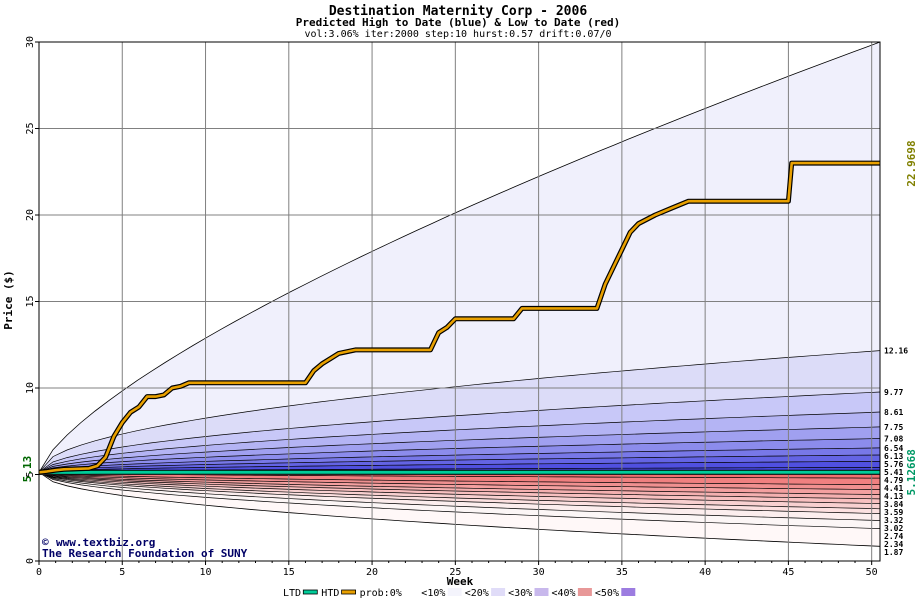 The height and width of the screenshot is (600, 920). What do you see at coordinates (460, 581) in the screenshot?
I see `x-axis-label: Week` at bounding box center [460, 581].